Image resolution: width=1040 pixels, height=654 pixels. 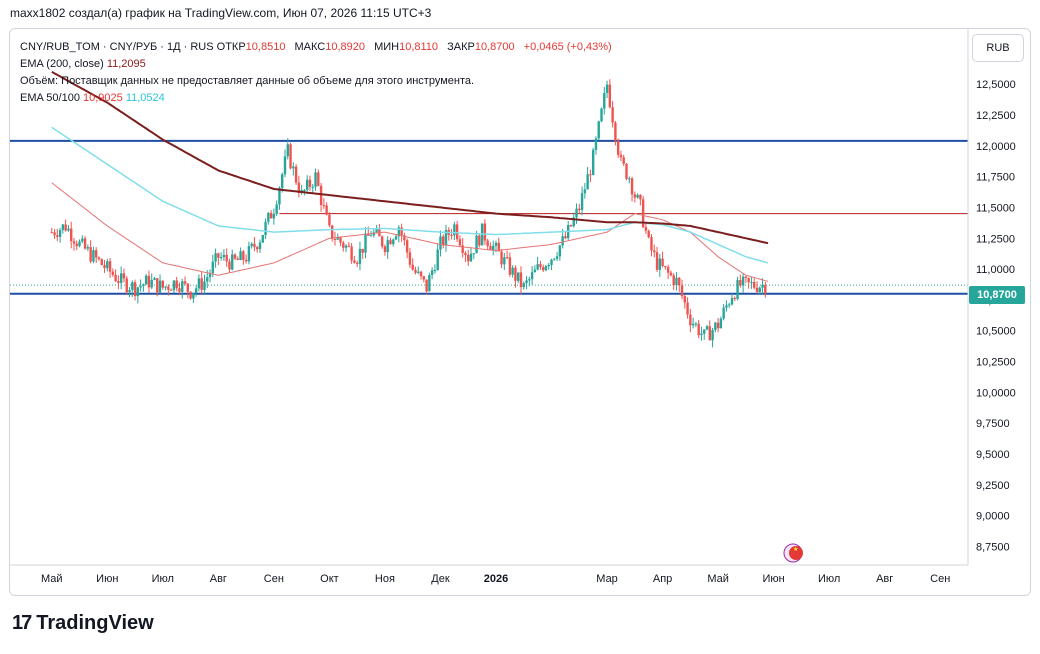 I want to click on flag-icon: ★, so click(x=793, y=553).